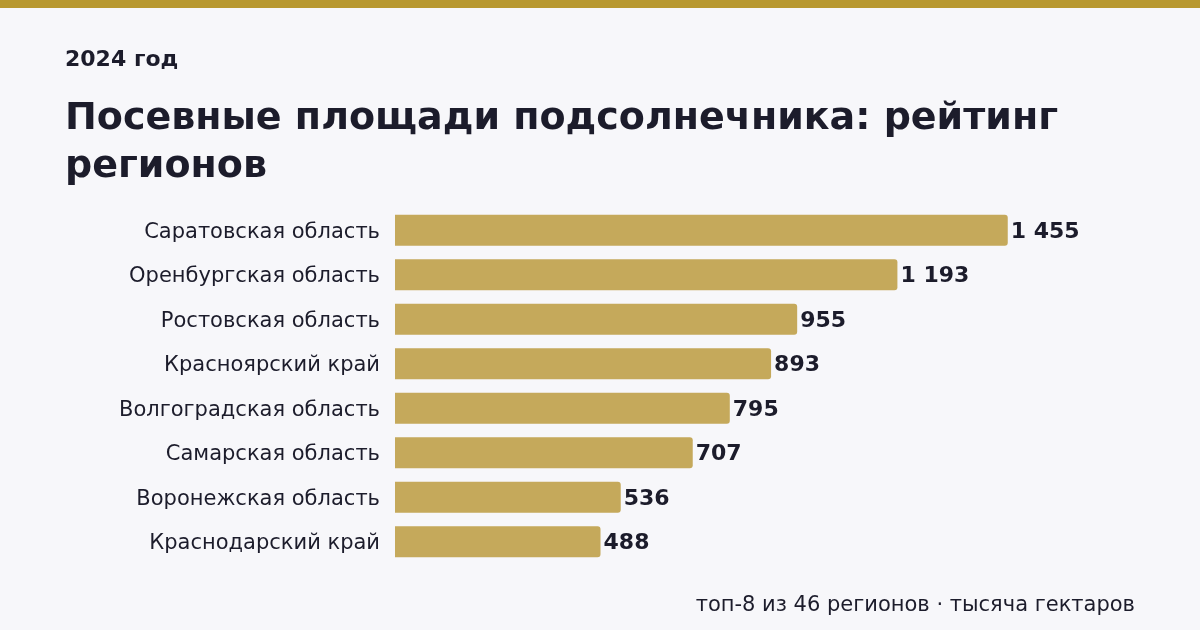 The image size is (1200, 630). What do you see at coordinates (122, 58) in the screenshot?
I see `text: 2024 год` at bounding box center [122, 58].